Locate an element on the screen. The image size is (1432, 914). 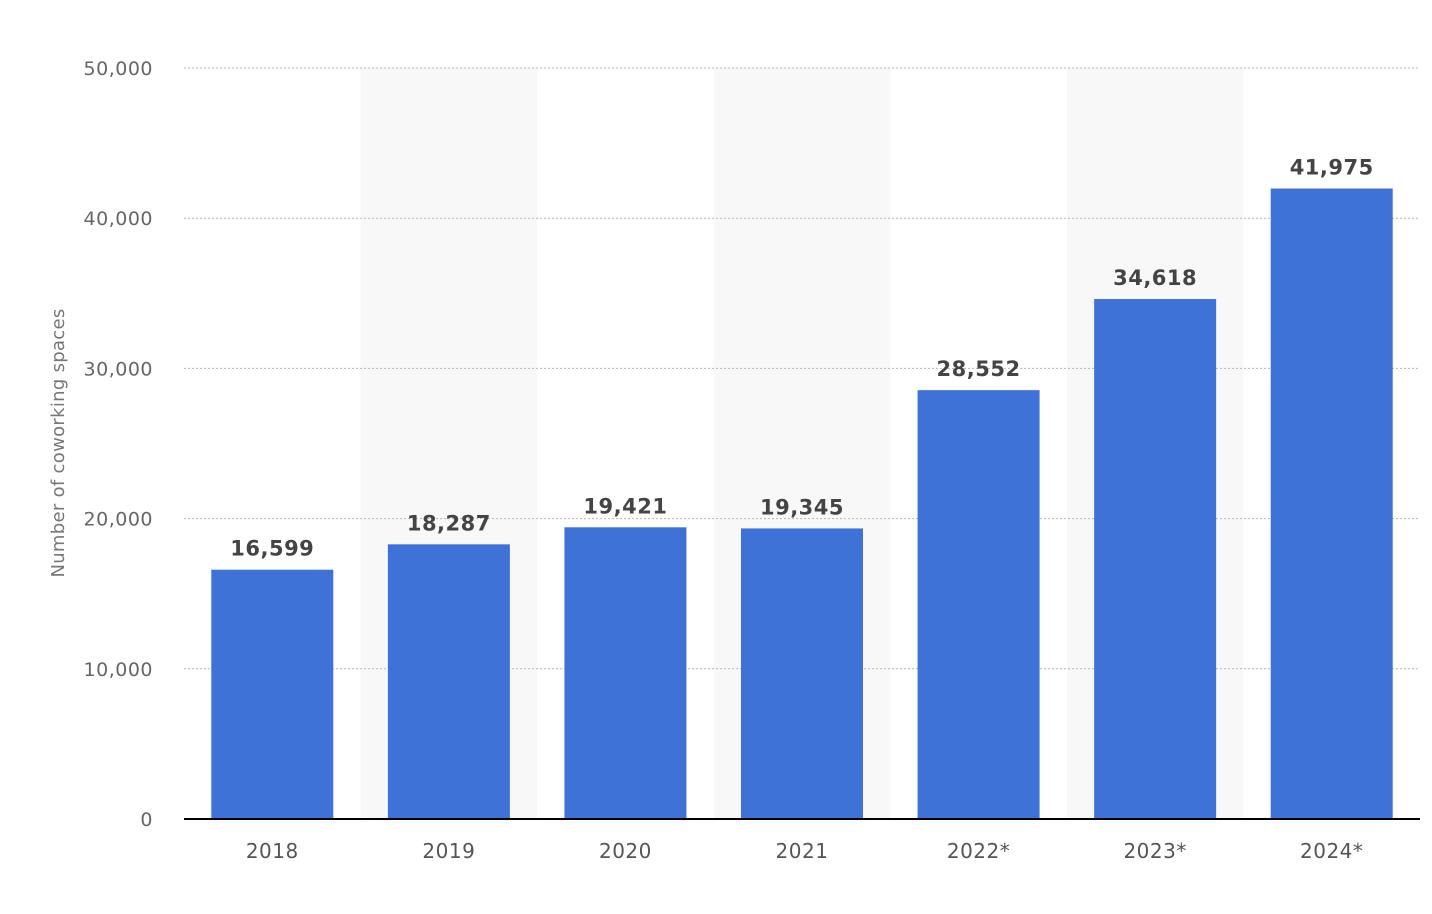
x-tick-label: 2021 is located at coordinates (802, 851).